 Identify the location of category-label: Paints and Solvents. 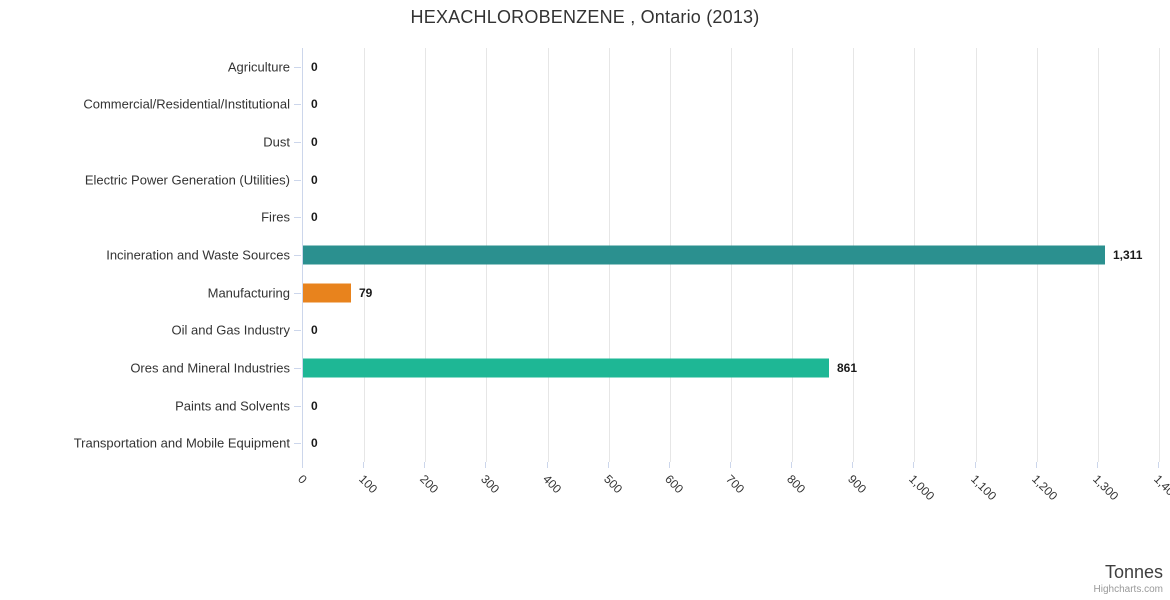
(232, 406).